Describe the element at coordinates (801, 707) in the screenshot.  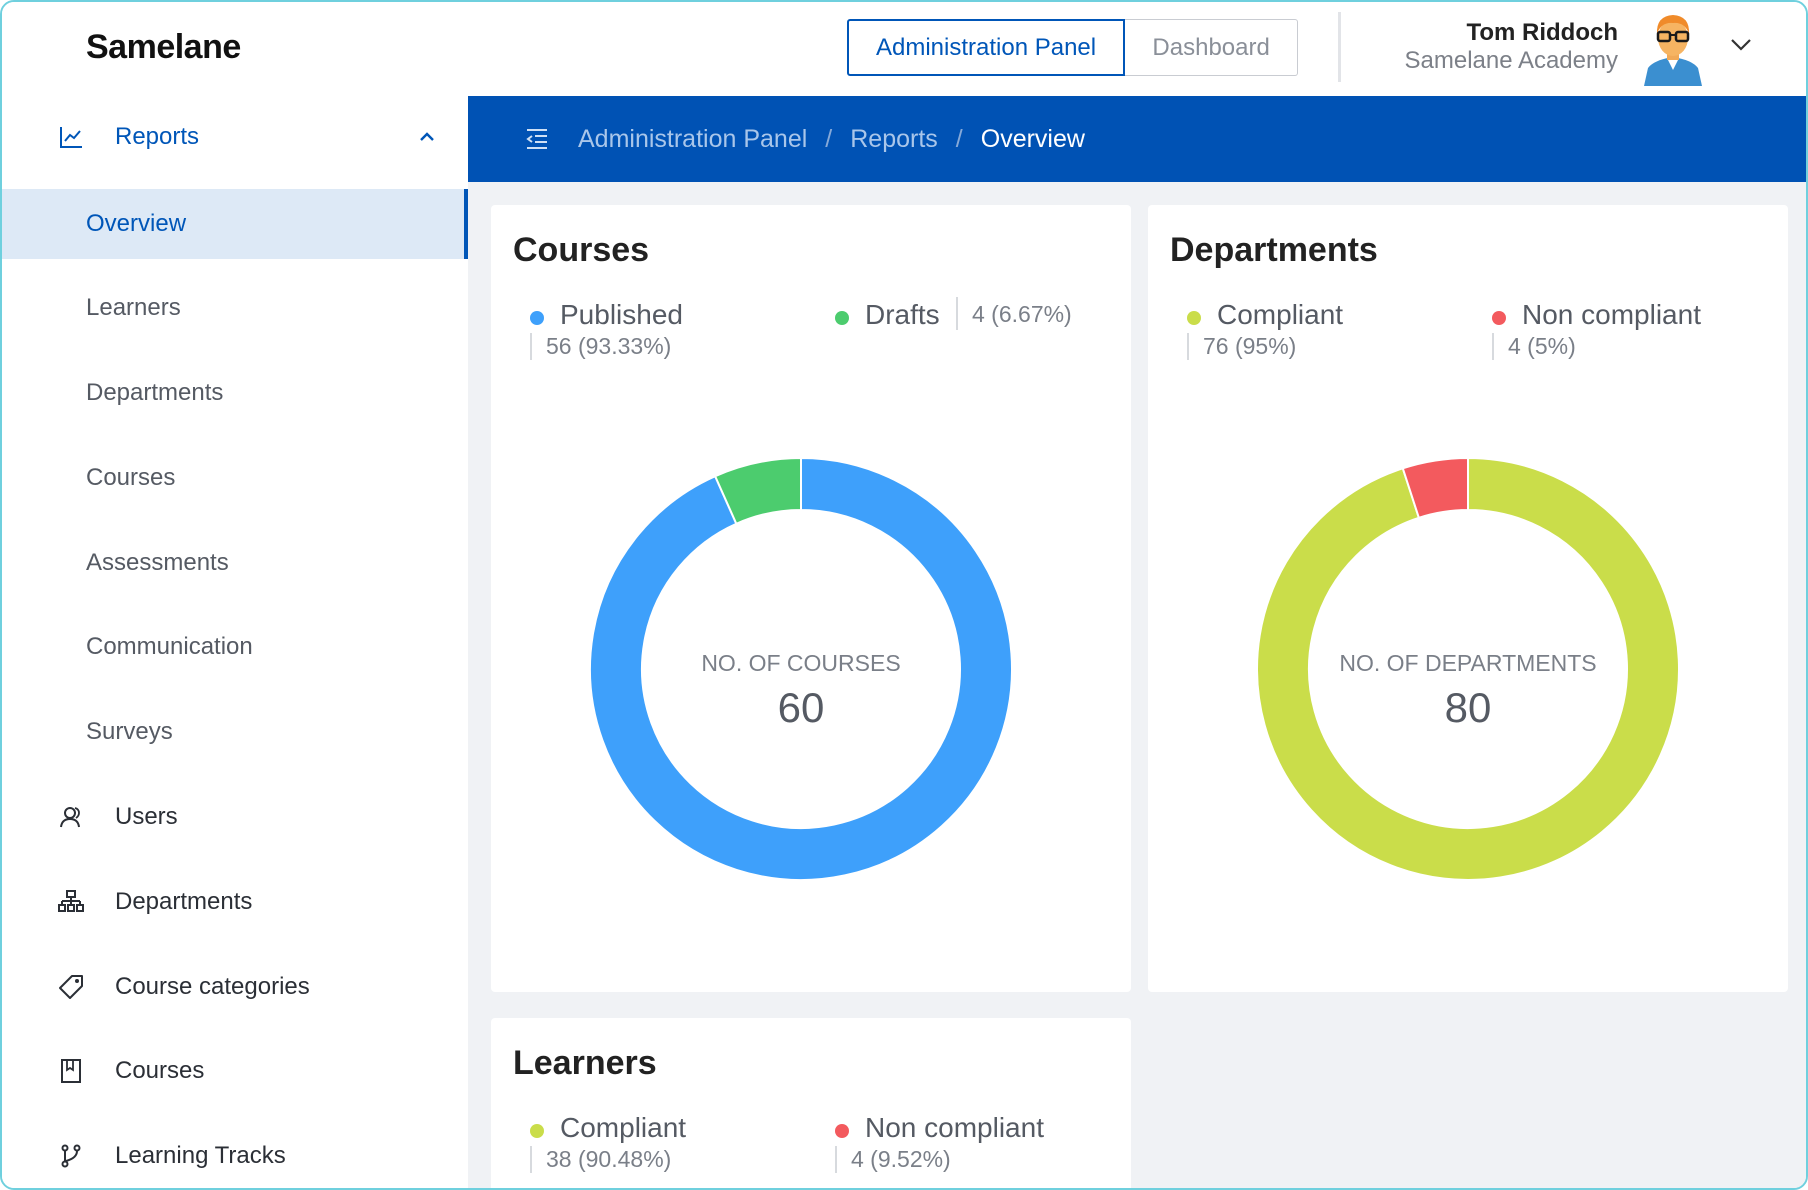
I see `donut-center-value: 60` at that location.